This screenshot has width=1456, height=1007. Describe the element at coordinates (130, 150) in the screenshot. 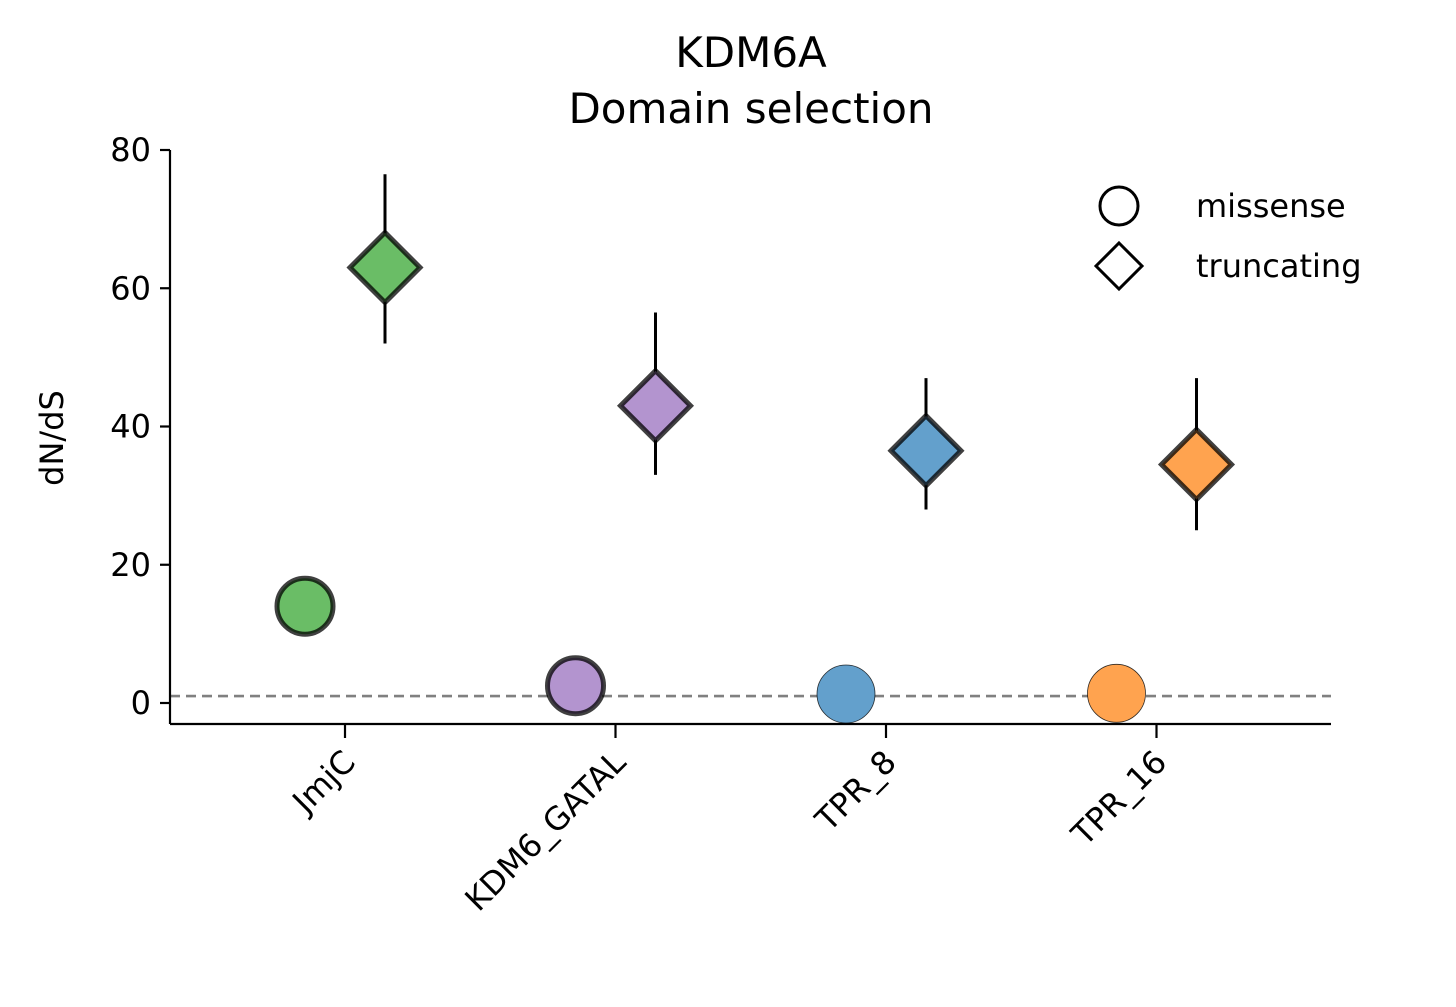

I see `y-tick-label: 80` at that location.